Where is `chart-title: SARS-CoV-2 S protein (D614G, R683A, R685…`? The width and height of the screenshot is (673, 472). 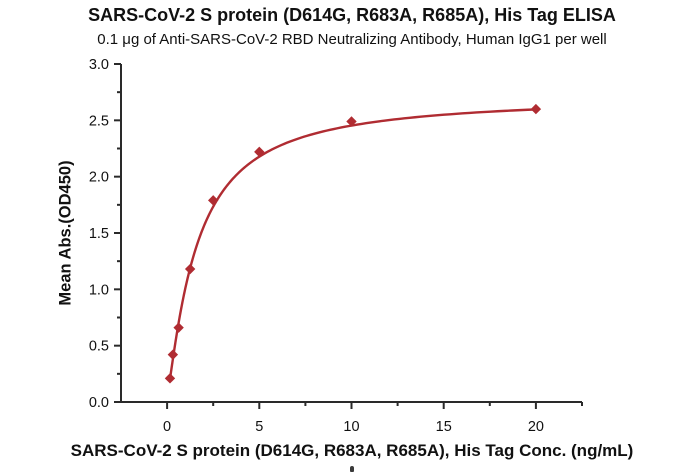
chart-title: SARS-CoV-2 S protein (D614G, R683A, R685… is located at coordinates (352, 15).